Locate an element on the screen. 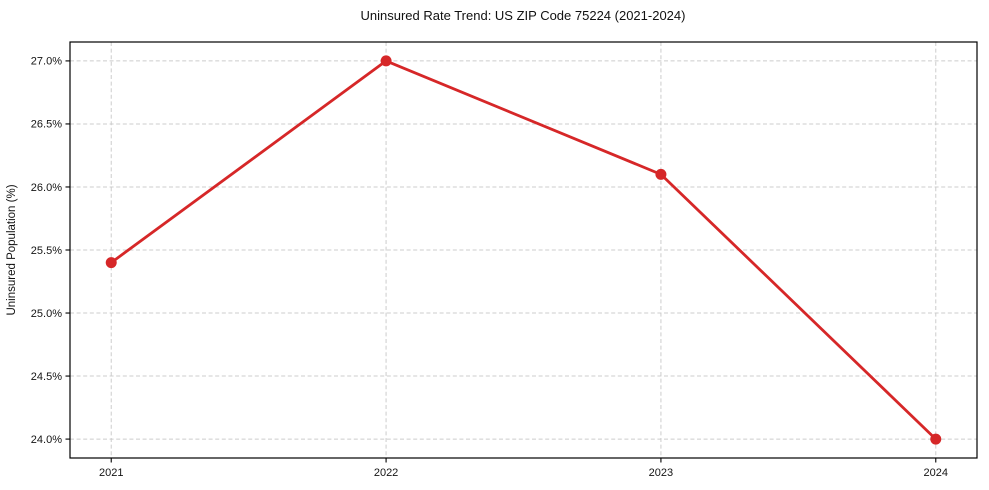 The height and width of the screenshot is (490, 989). x-tick-label: 2024 is located at coordinates (936, 473).